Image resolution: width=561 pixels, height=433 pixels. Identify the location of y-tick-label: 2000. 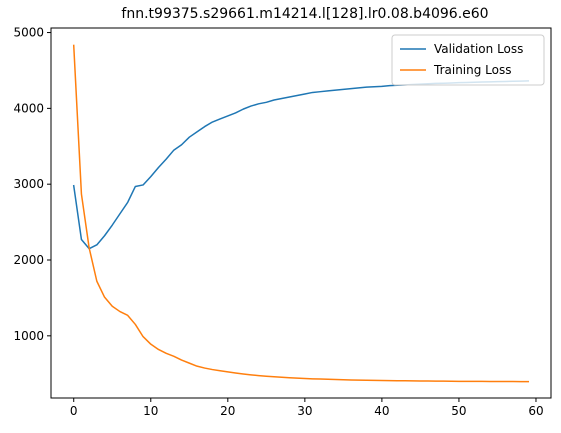
(28, 260).